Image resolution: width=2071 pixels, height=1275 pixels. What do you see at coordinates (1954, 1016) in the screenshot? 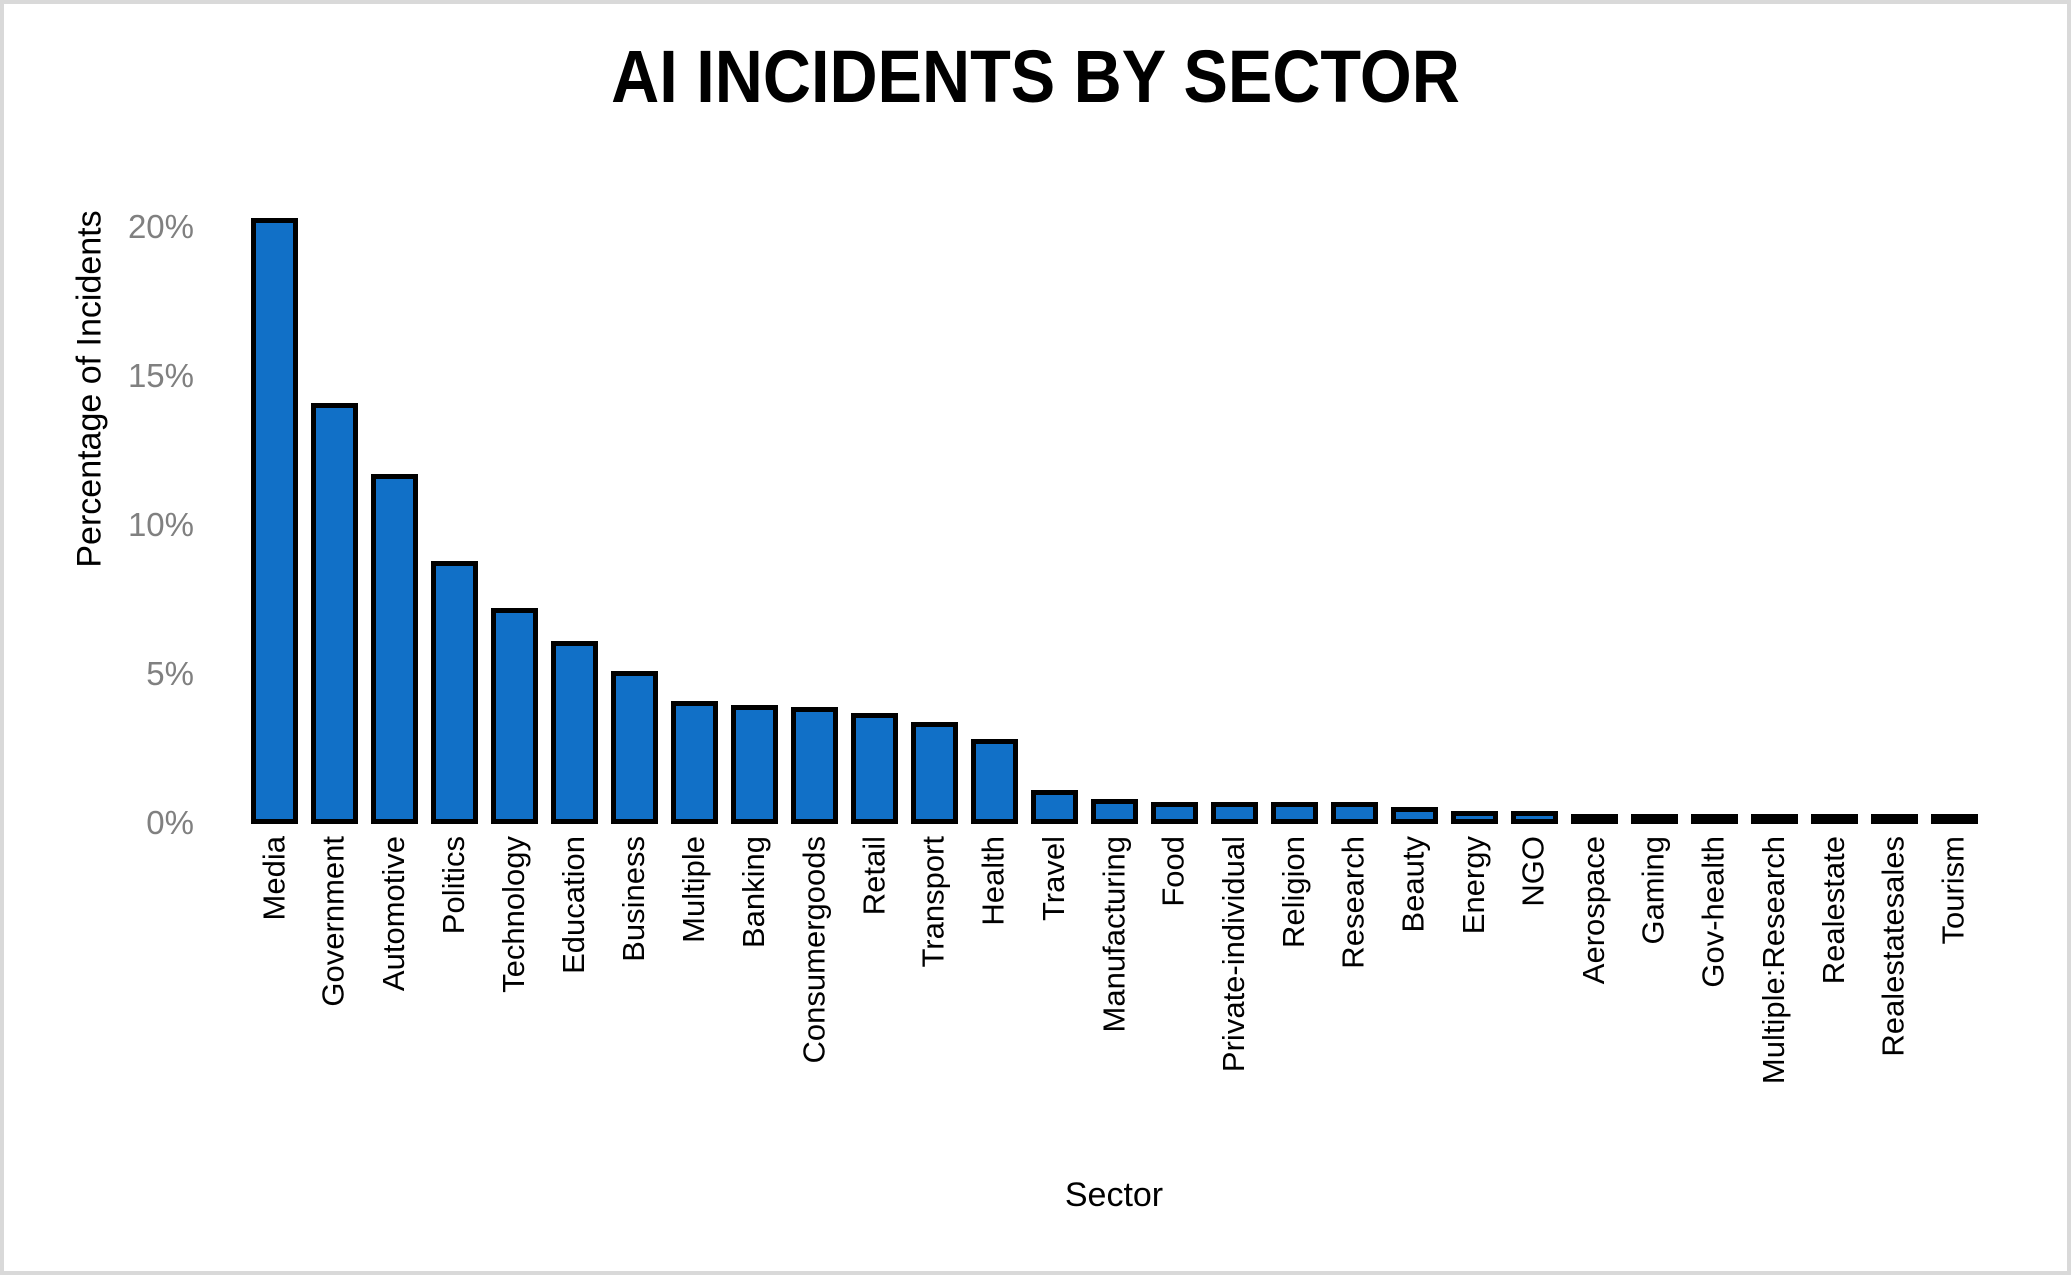
I see `x-label-slot: Tourism` at bounding box center [1954, 1016].